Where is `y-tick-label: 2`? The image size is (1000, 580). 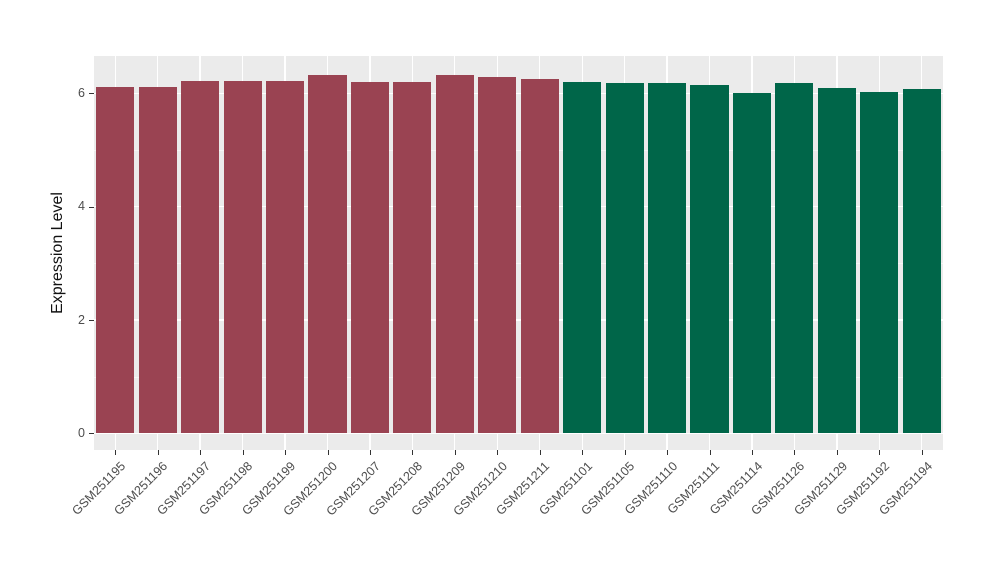
y-tick-label: 2 is located at coordinates (81, 319).